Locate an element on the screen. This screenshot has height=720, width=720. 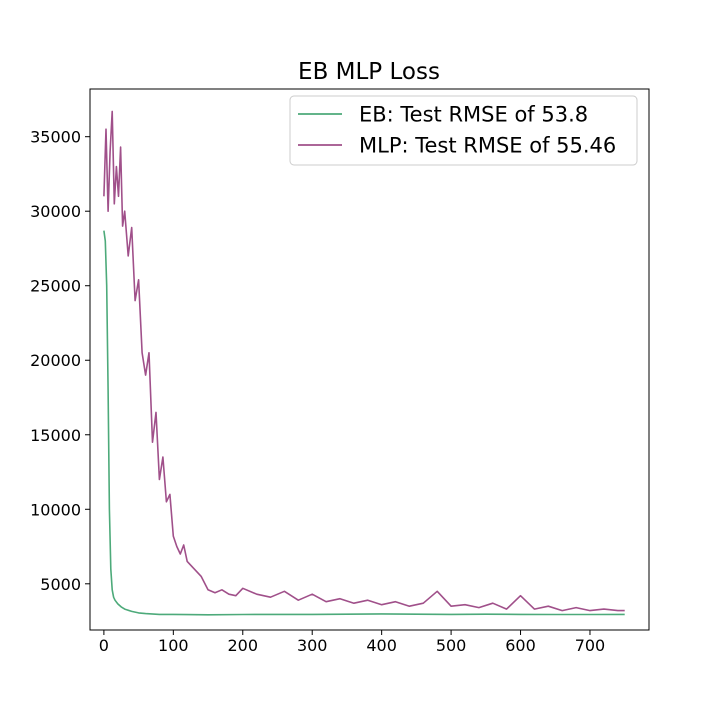
y-tick-label: 20000 is located at coordinates (55, 360).